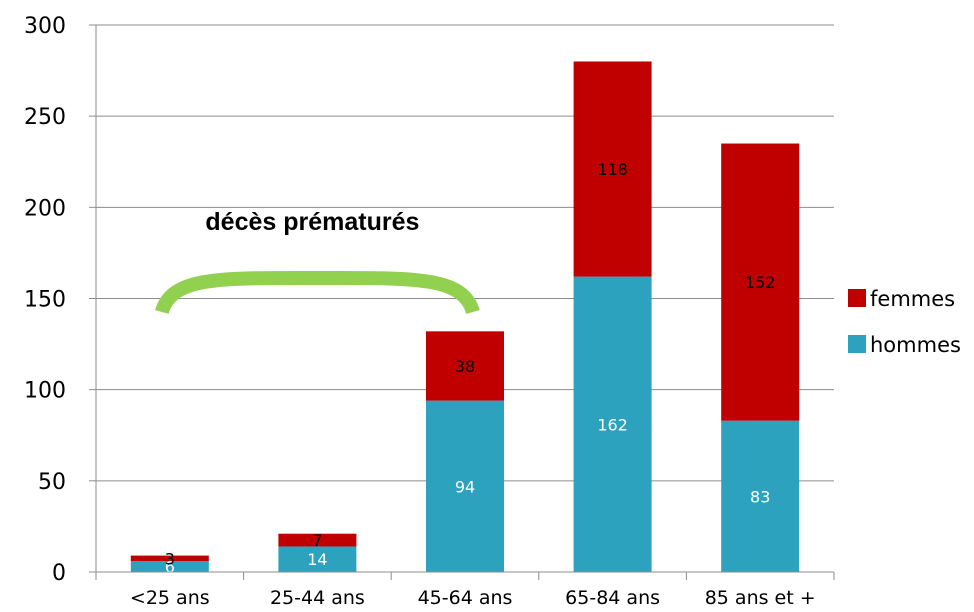 This screenshot has height=612, width=974. I want to click on data-label-femmes-4: 152, so click(760, 282).